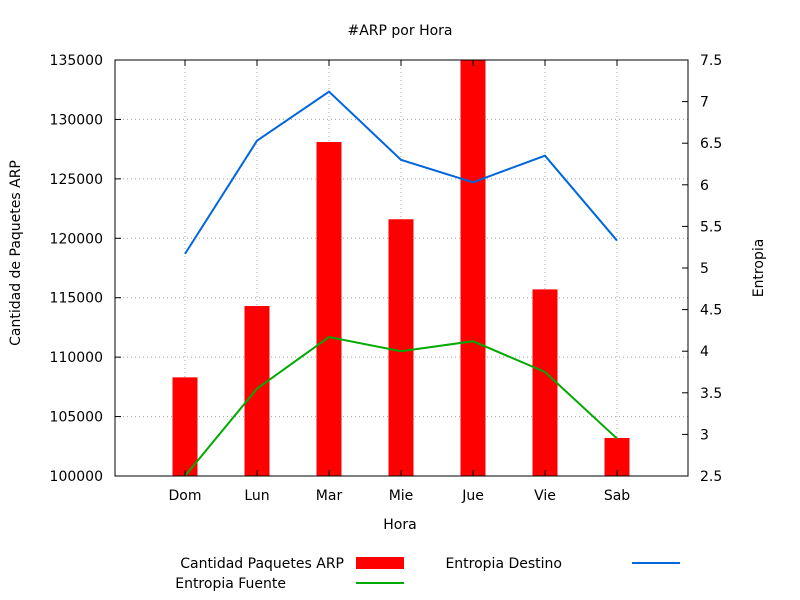 The image size is (800, 600). I want to click on y2-tick-label: 7.5, so click(711, 61).